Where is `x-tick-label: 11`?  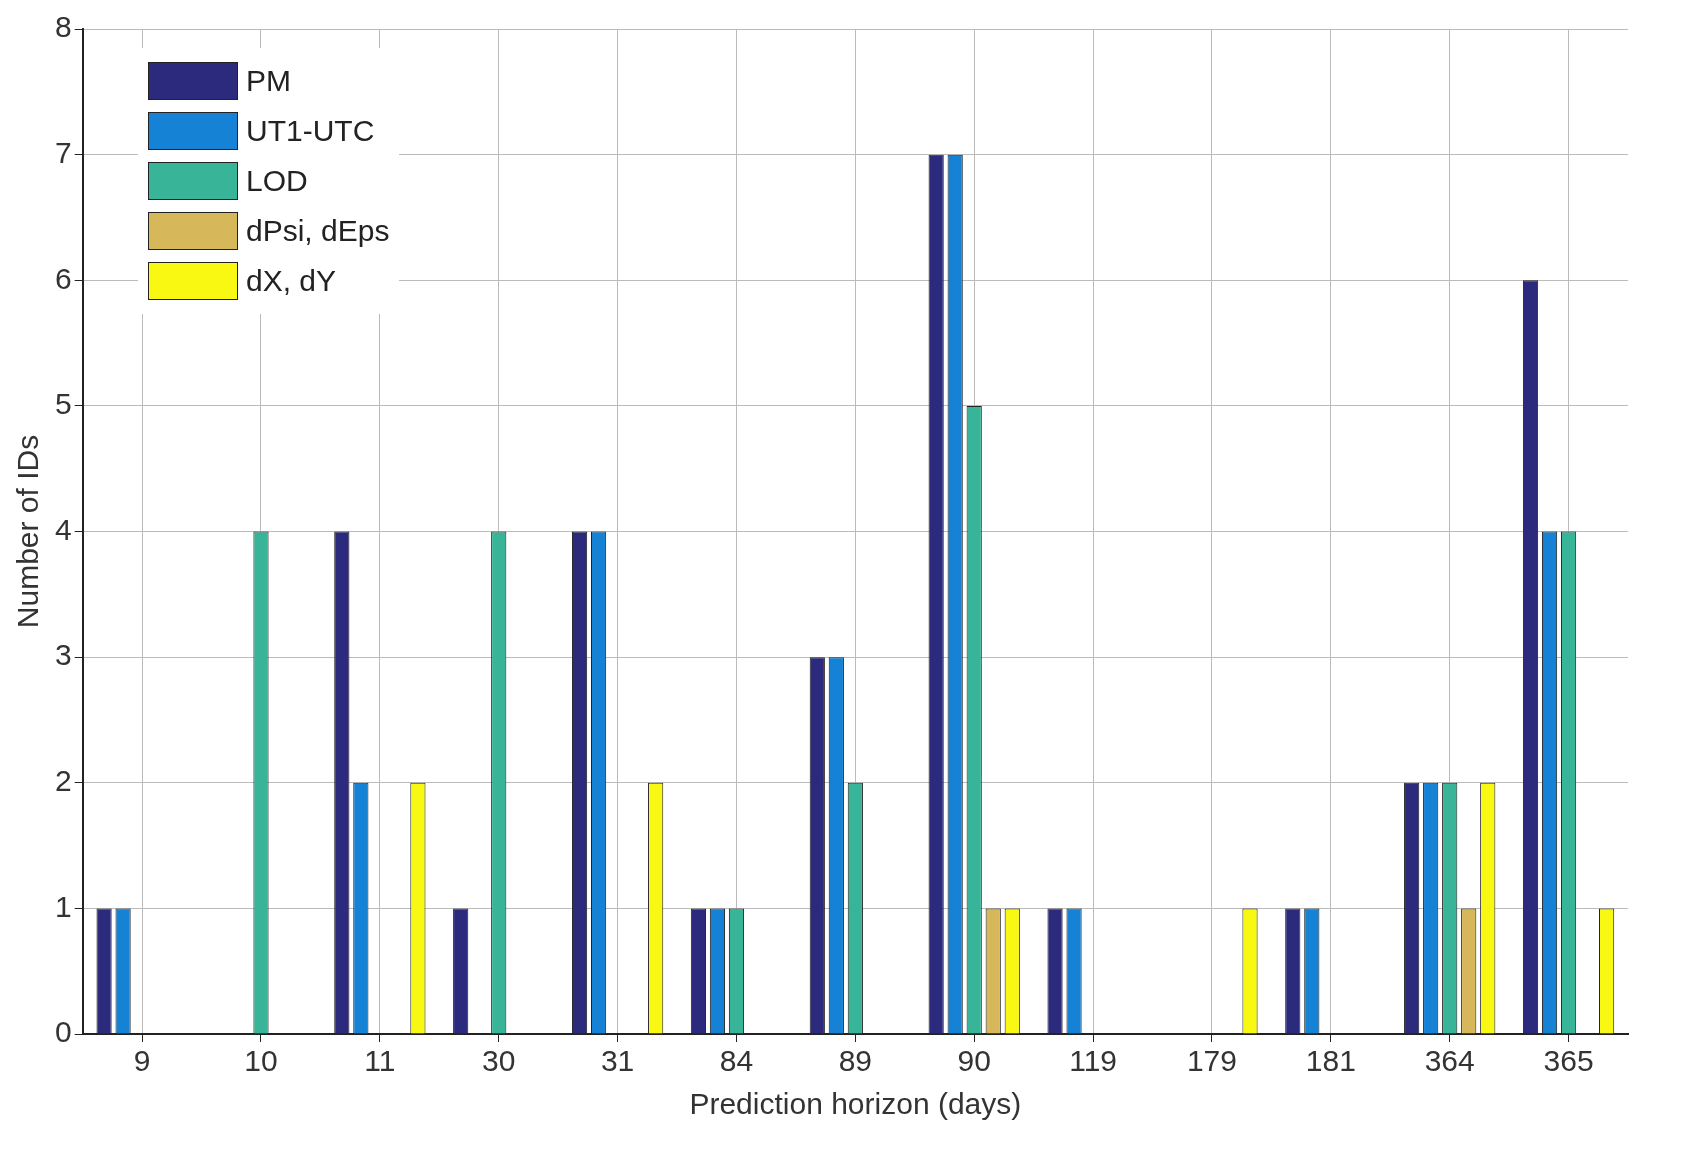 x-tick-label: 11 is located at coordinates (380, 1061).